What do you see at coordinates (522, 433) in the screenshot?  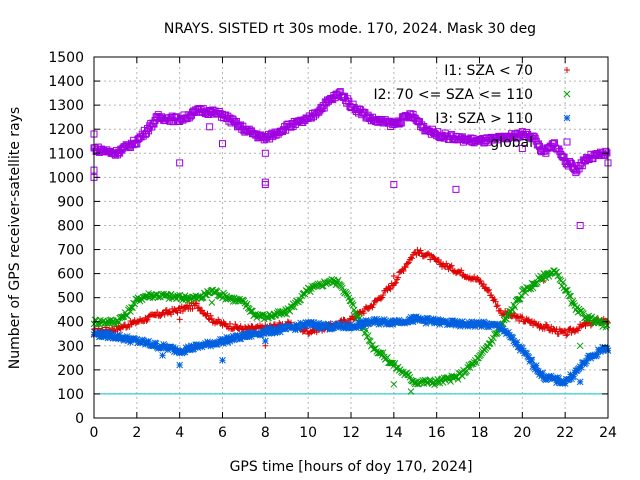 I see `x-tick-label: 20` at bounding box center [522, 433].